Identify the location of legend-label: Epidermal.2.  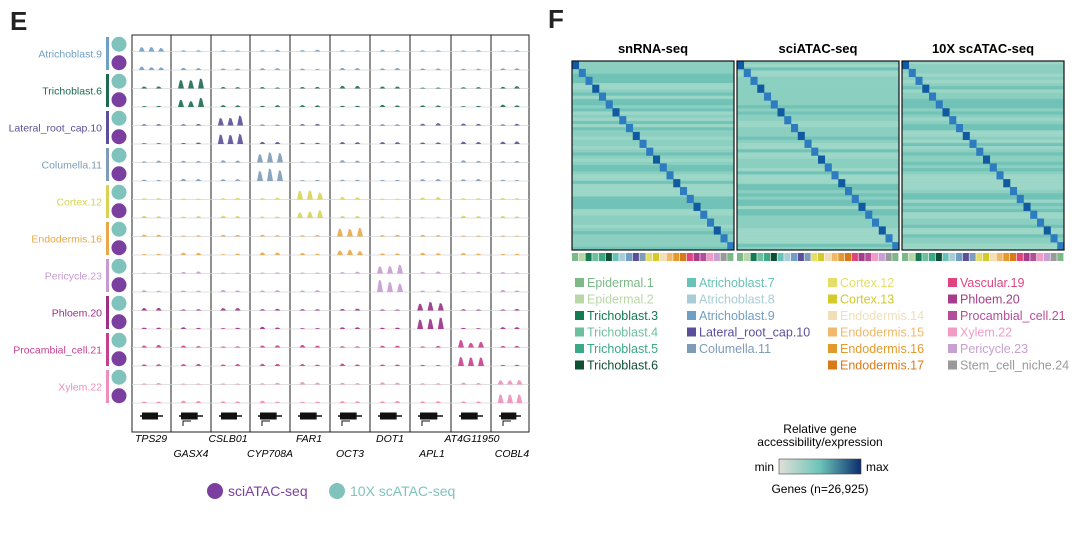
(620, 300).